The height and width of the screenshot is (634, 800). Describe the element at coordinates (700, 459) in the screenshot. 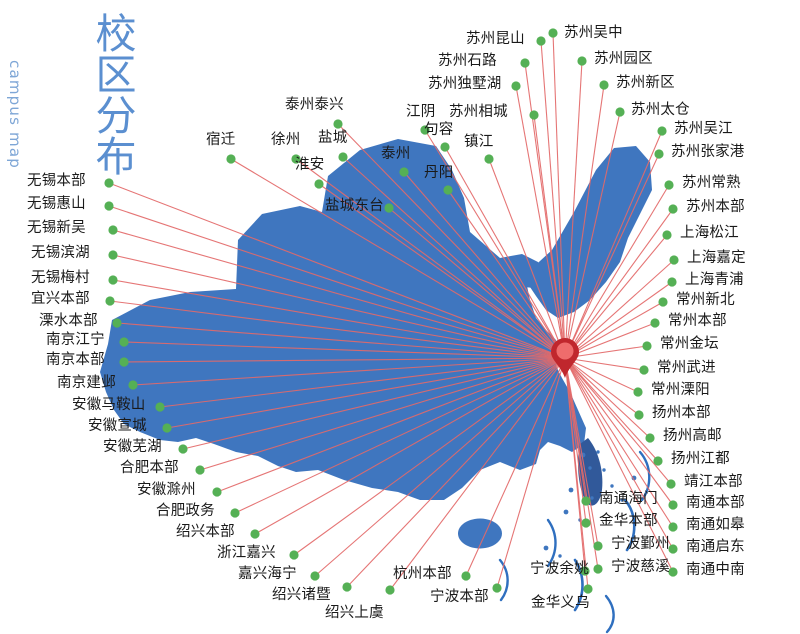

I see `campus-label: 扬州江都` at that location.